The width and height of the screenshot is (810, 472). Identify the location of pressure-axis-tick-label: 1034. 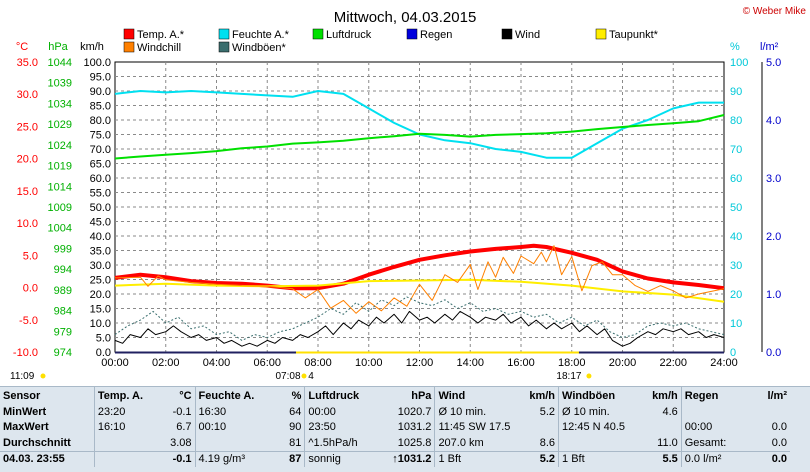
(60, 104).